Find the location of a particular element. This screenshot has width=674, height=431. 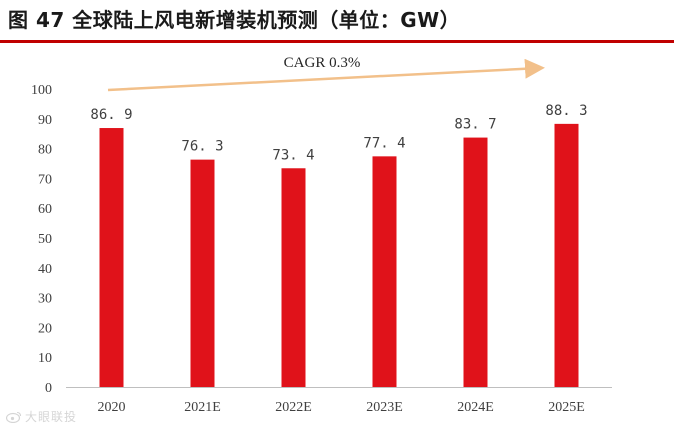

bar-2021e is located at coordinates (202, 273).